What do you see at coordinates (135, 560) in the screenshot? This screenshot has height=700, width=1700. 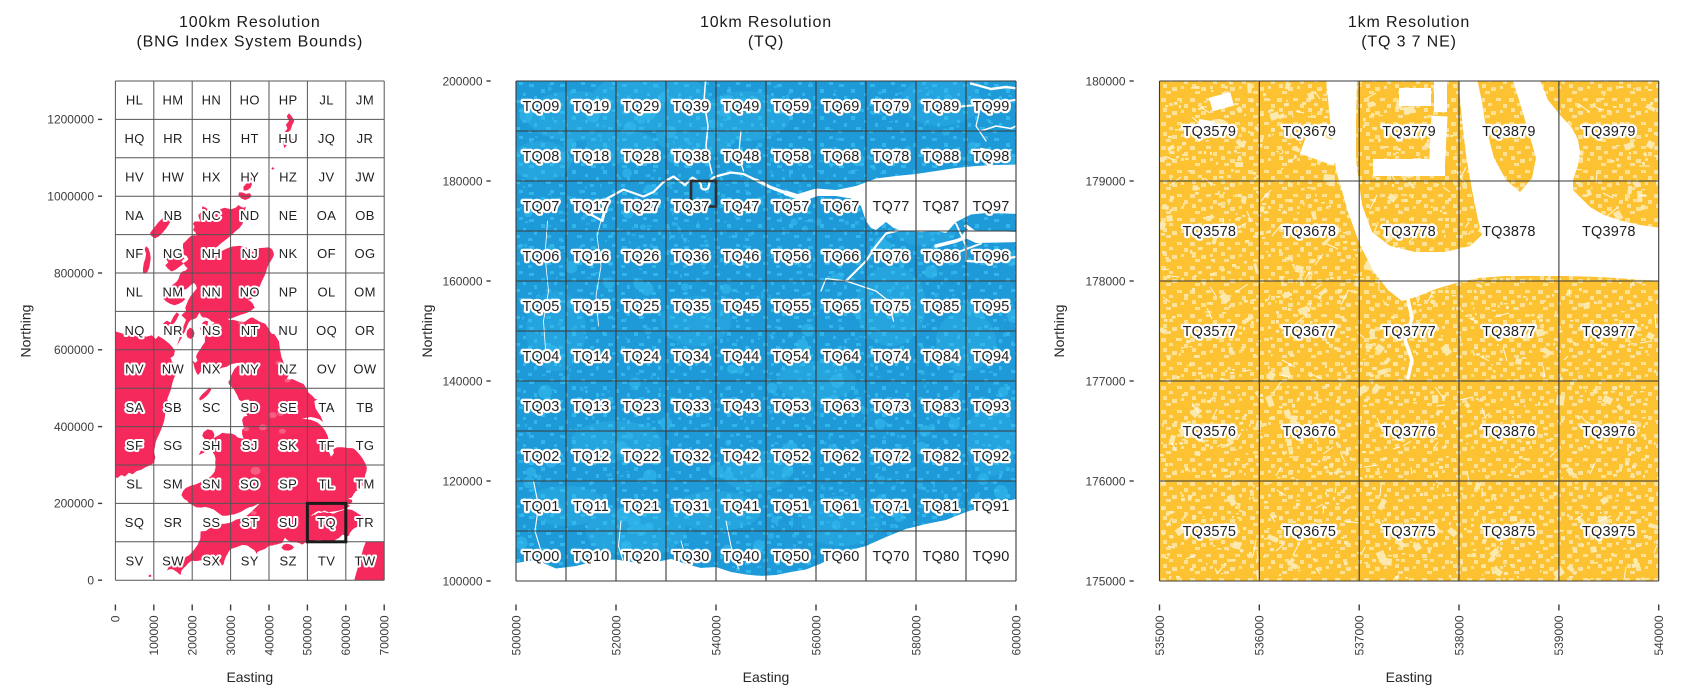 I see `svg-text: SV` at bounding box center [135, 560].